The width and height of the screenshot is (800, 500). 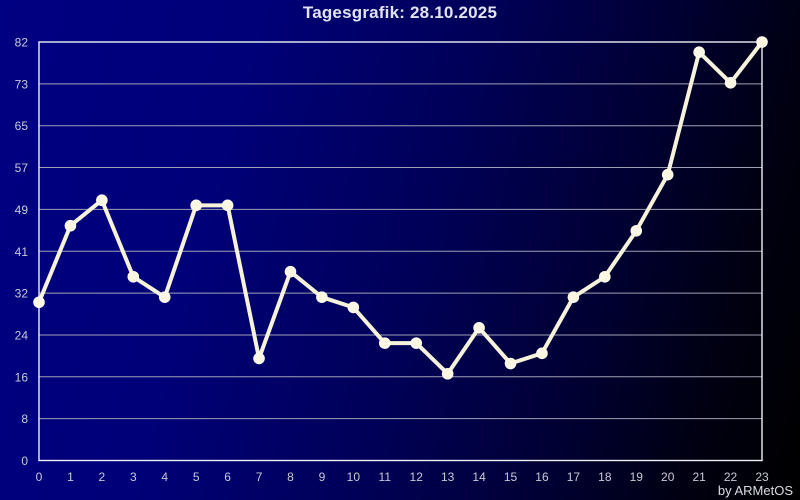 I want to click on y-tick-label: 16, so click(x=22, y=377).